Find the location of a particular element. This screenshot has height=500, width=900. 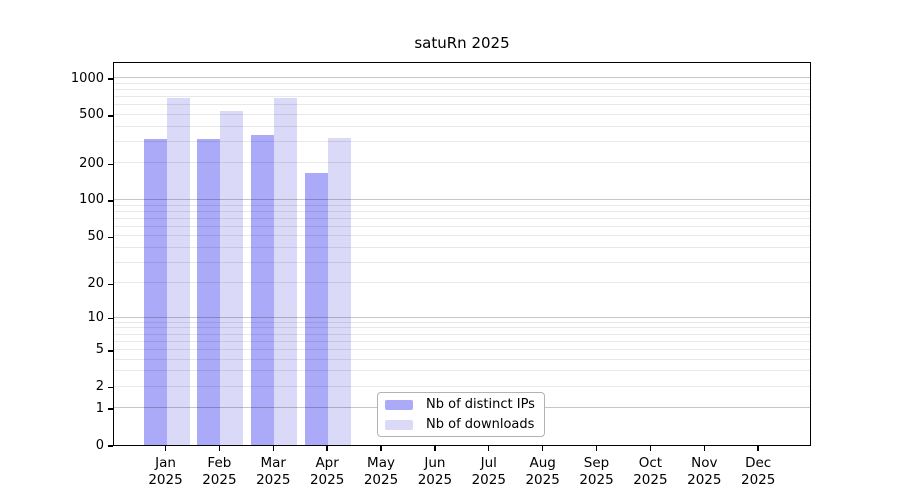

y-tick-label-20: 20 is located at coordinates (95, 283).